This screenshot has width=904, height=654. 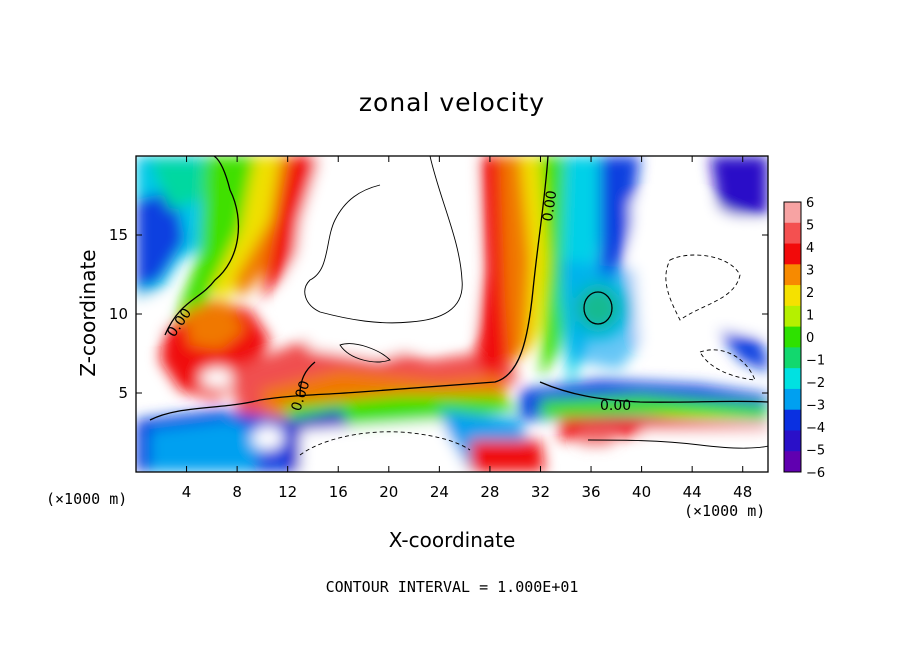 What do you see at coordinates (804, 338) in the screenshot?
I see `colorbar: 6 5 4 3 2 1 0 −1 −2 −3 −4 −5 −6` at bounding box center [804, 338].